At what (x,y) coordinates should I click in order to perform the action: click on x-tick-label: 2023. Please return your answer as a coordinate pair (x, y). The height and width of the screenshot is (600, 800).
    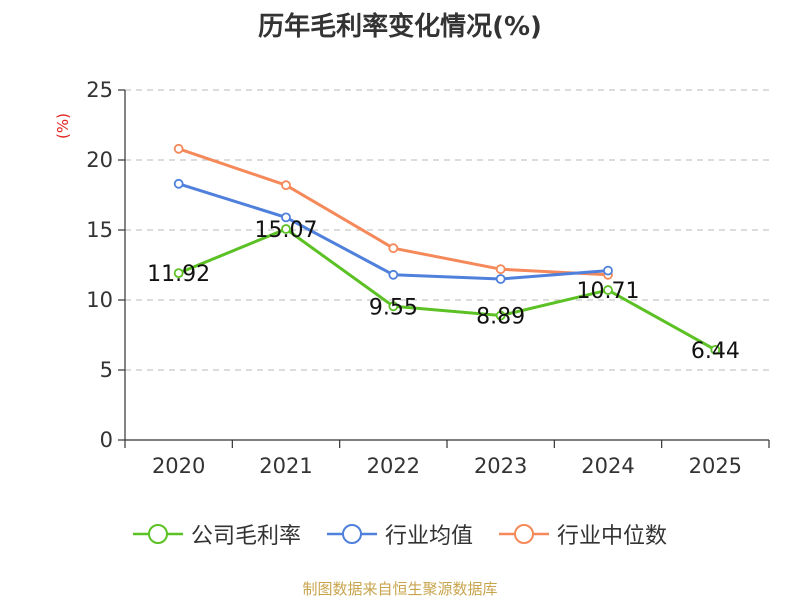
    Looking at the image, I should click on (500, 466).